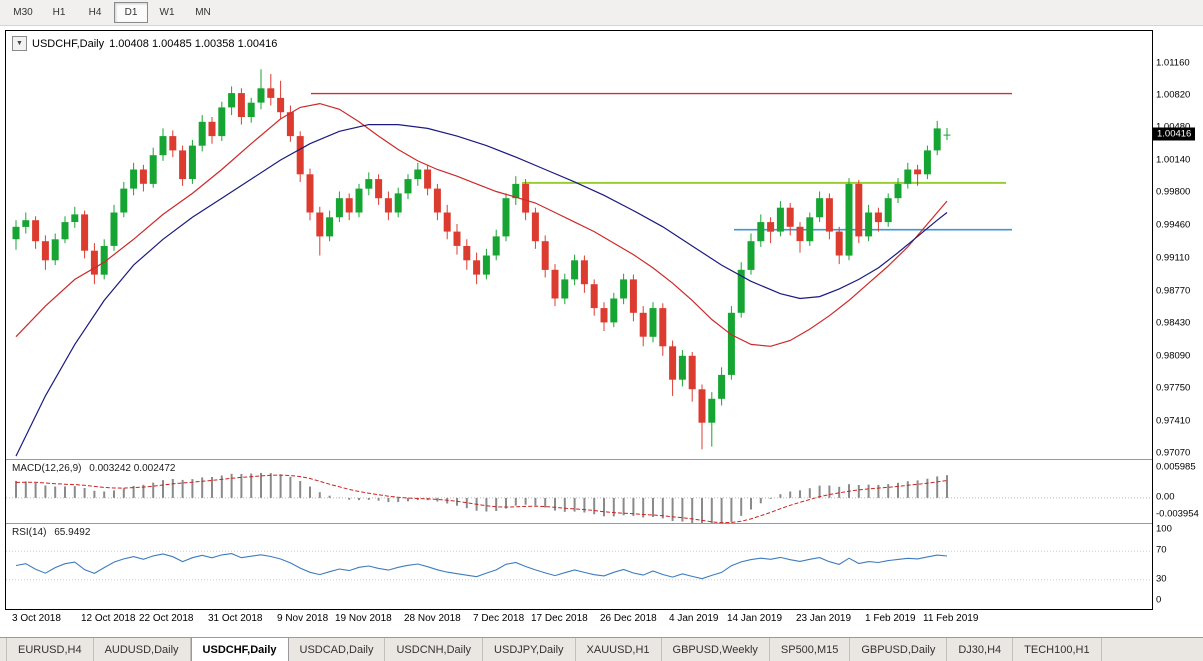  I want to click on chart-tab-gbpusd-daily: GBPUSD,Daily, so click(899, 649).